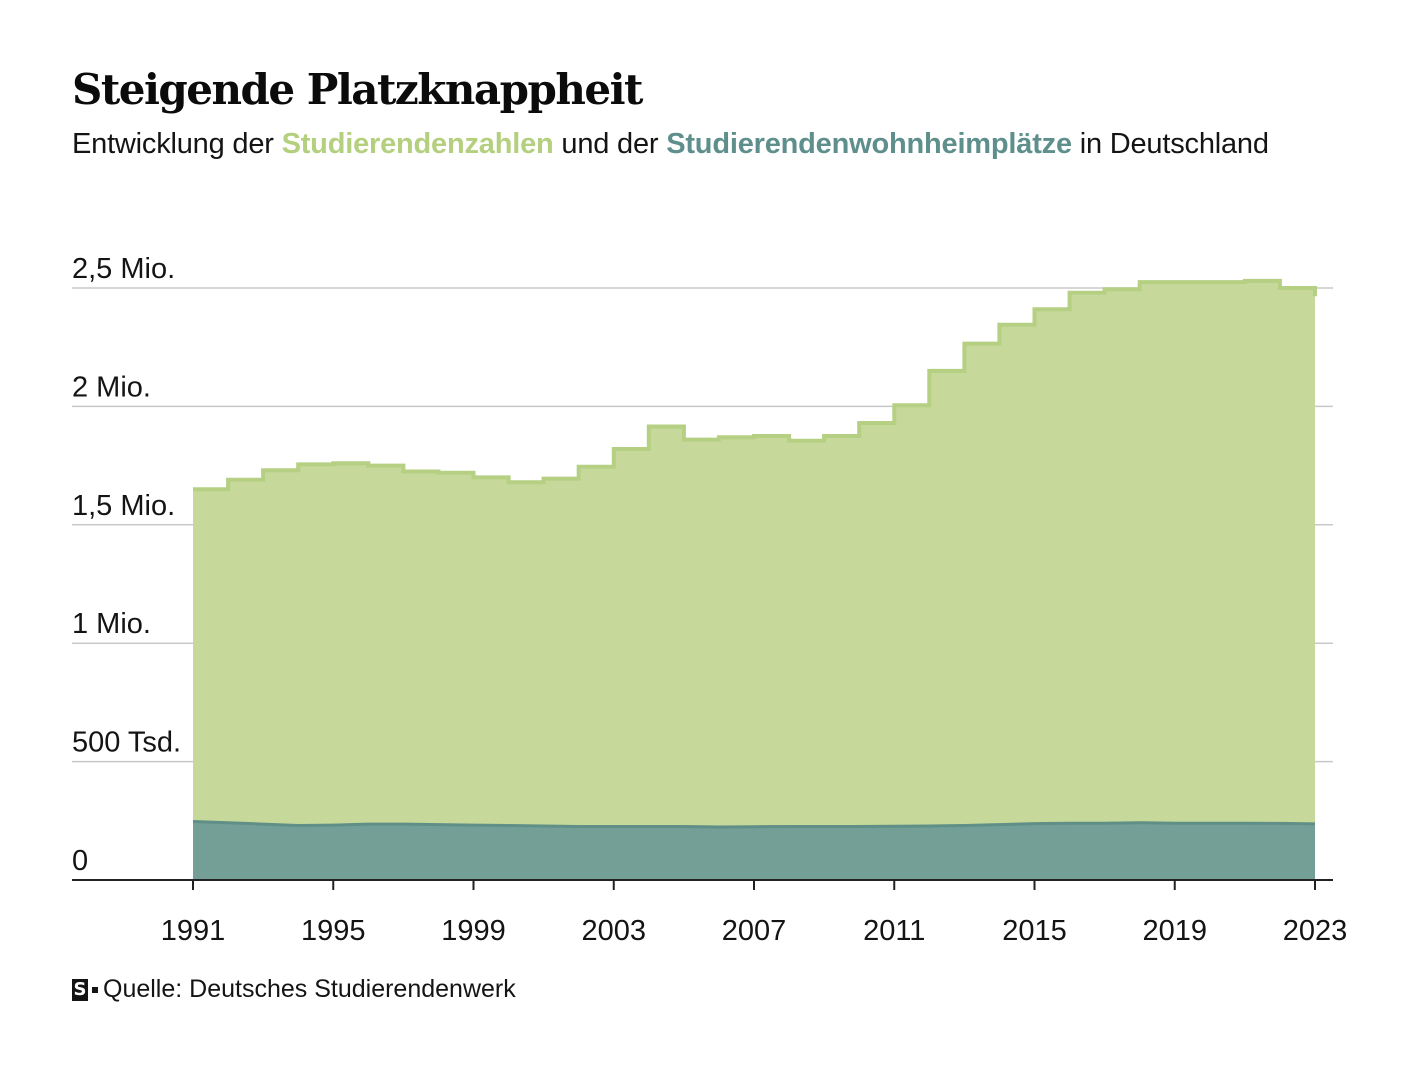  What do you see at coordinates (1315, 931) in the screenshot?
I see `x-tick-label: 2023` at bounding box center [1315, 931].